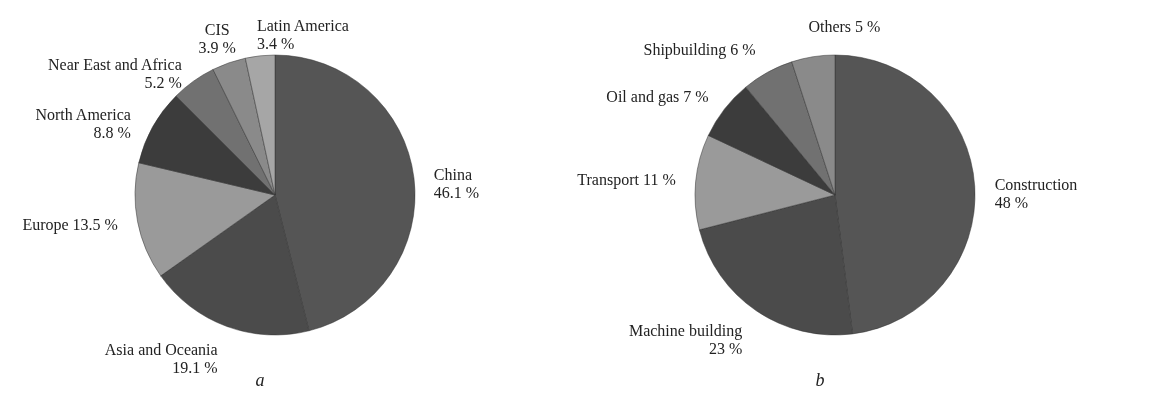 The width and height of the screenshot is (1163, 401). What do you see at coordinates (456, 193) in the screenshot?
I see `data-label: 46.1 %` at bounding box center [456, 193].